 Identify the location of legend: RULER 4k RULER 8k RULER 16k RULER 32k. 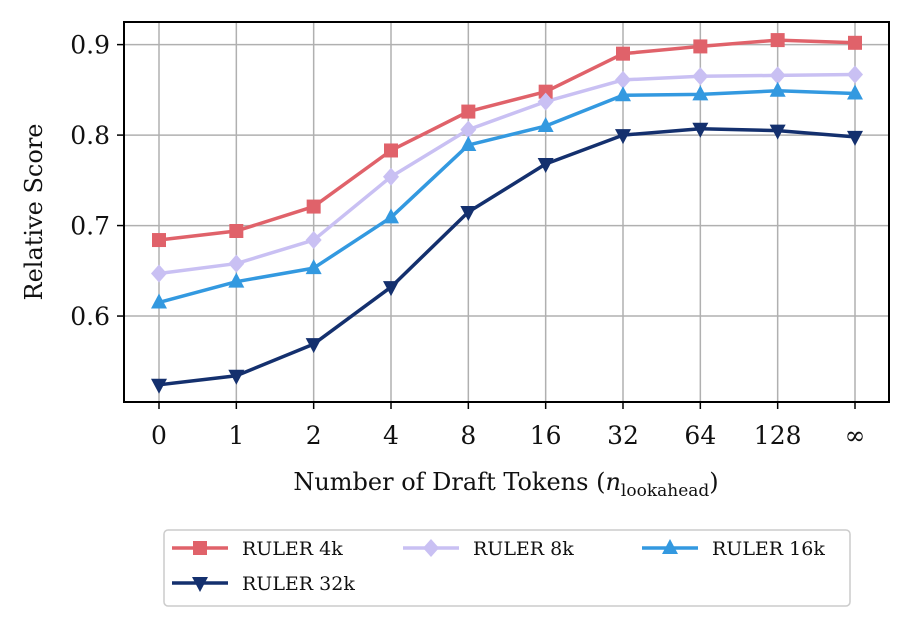
(507, 568).